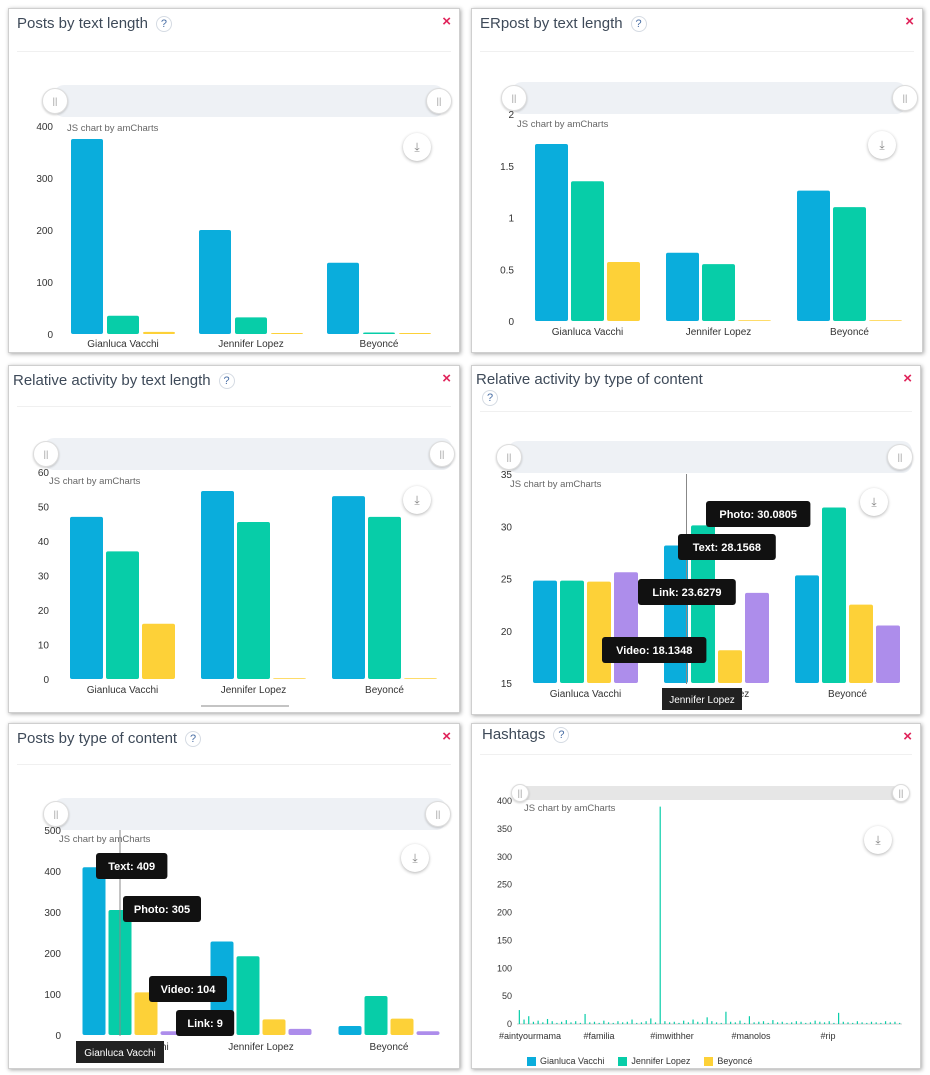  Describe the element at coordinates (112, 380) in the screenshot. I see `panel-title: Relative activity by text length` at that location.